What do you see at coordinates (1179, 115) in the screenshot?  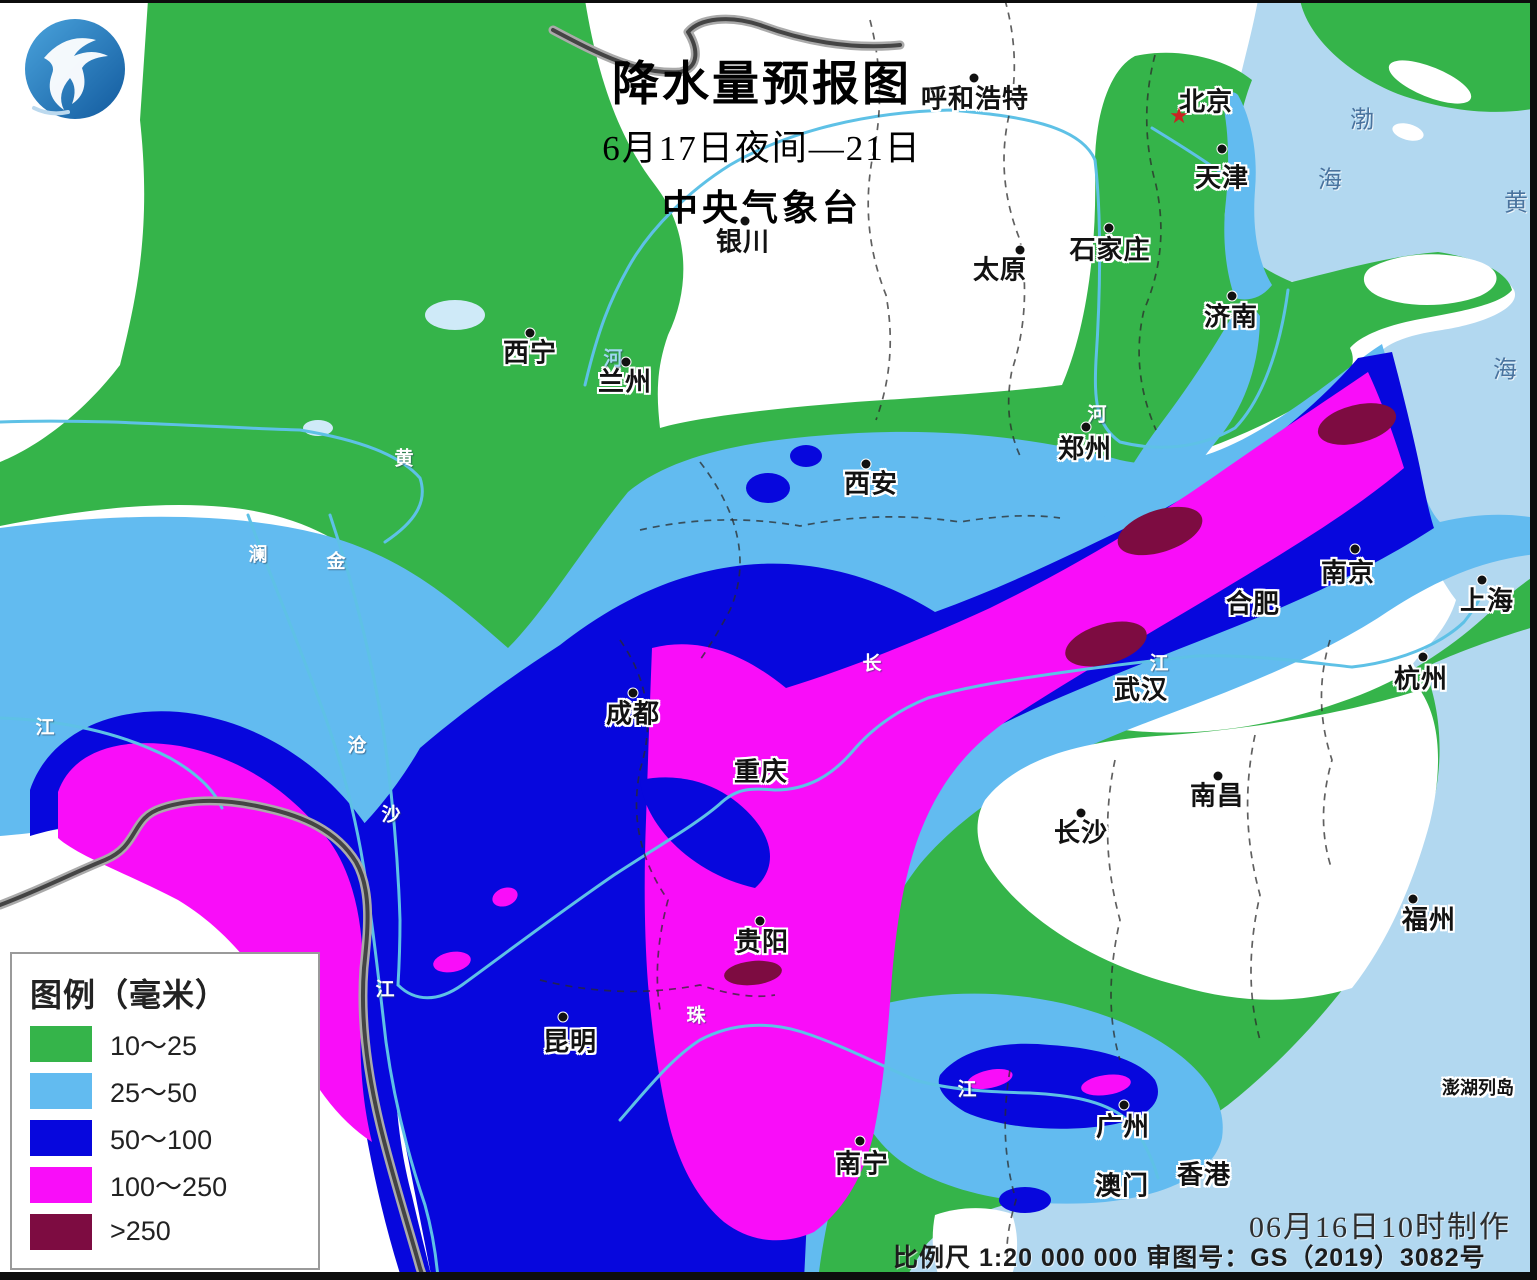 I see `capital-star-icon: ★` at bounding box center [1179, 115].